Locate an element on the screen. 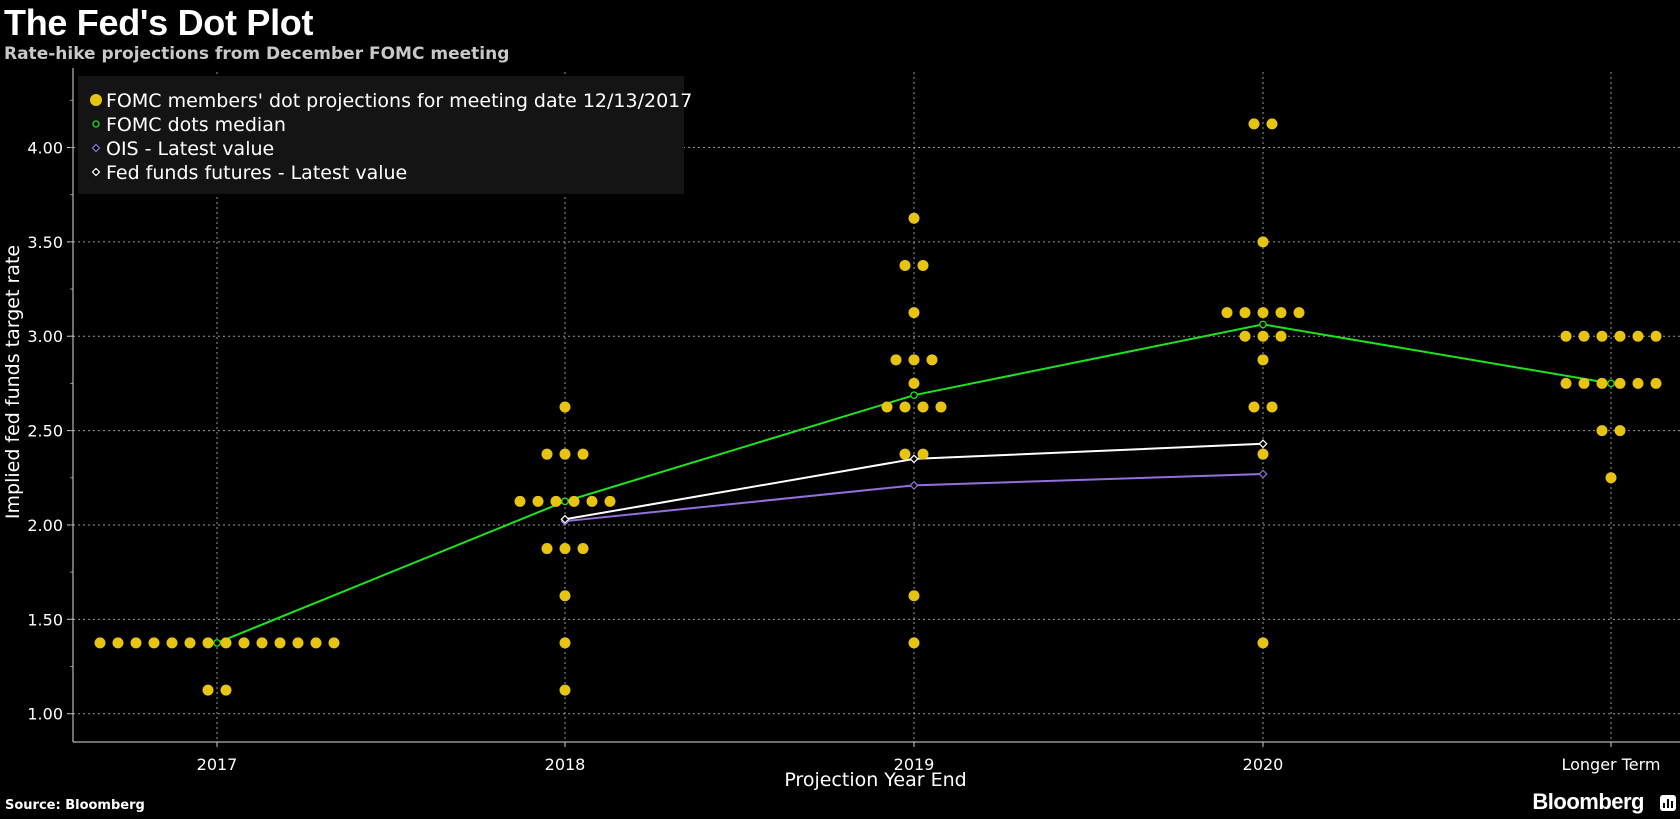 The height and width of the screenshot is (819, 1680). legend-label: Fed funds futures - Latest value is located at coordinates (256, 173).